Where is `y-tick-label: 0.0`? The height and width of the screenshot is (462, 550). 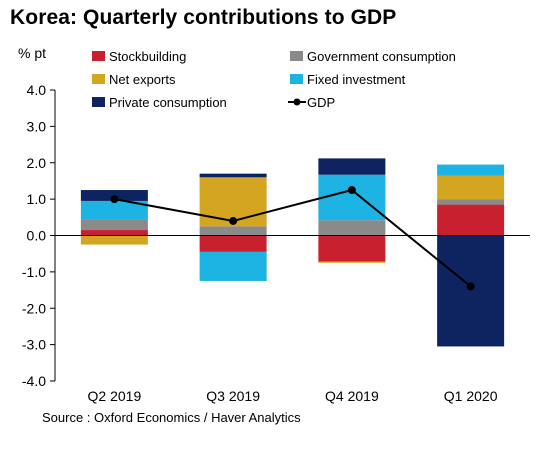
y-tick-label: 0.0 is located at coordinates (37, 236).